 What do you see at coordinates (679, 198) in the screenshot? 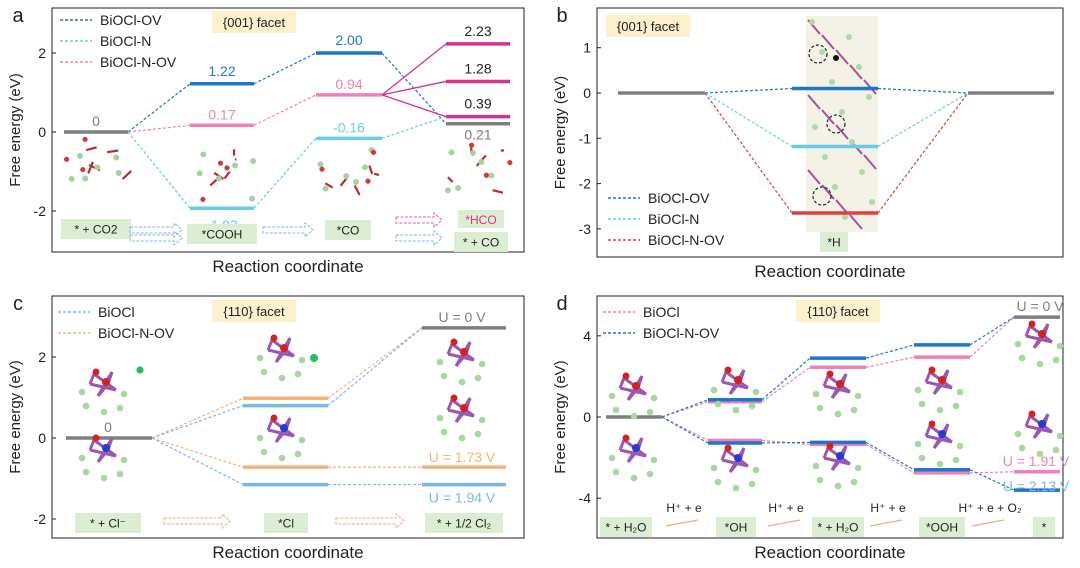
I see `legend-entry: BiOCl-OV` at bounding box center [679, 198].